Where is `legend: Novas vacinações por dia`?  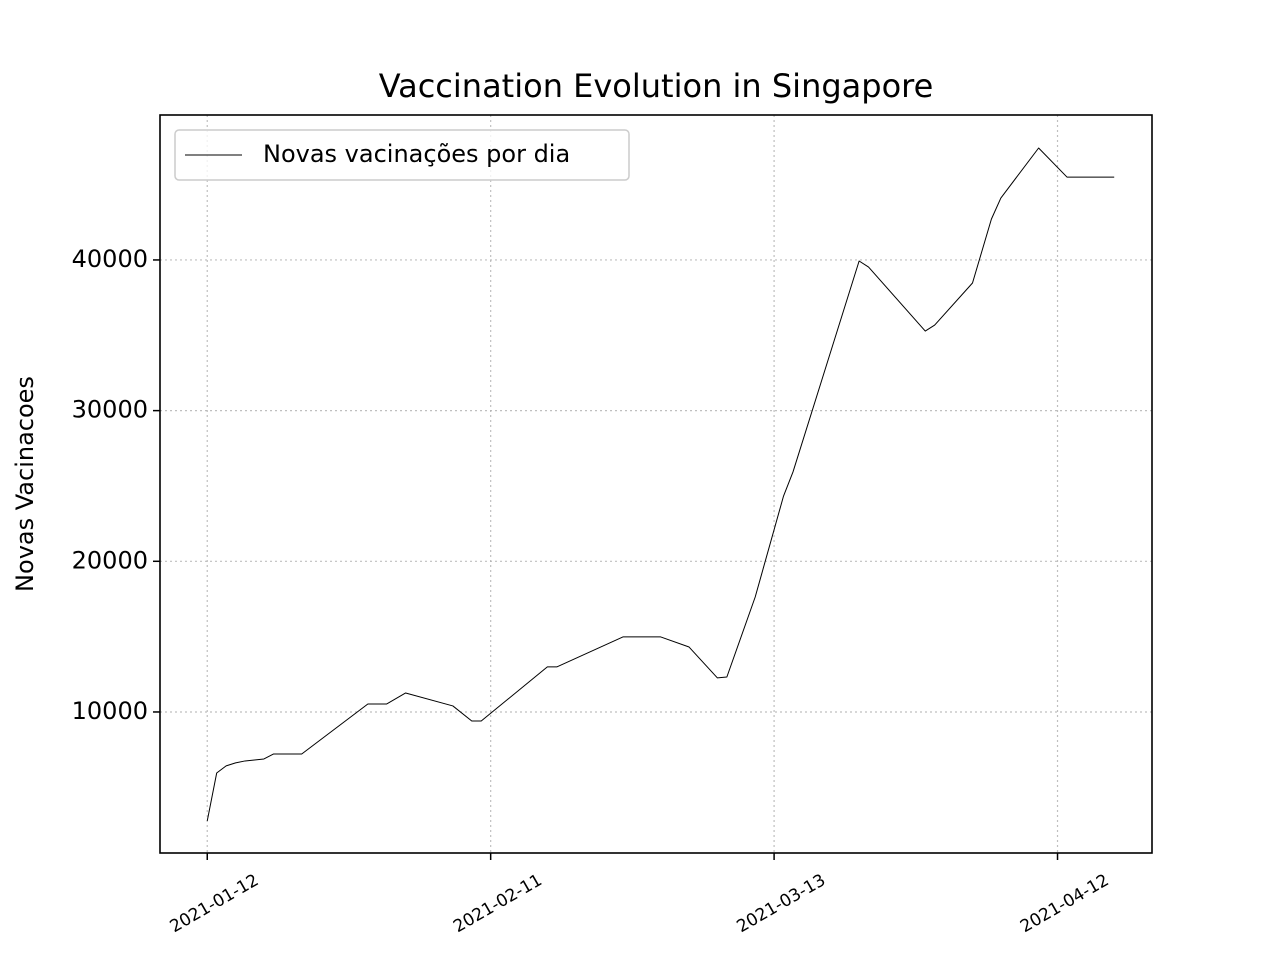 legend: Novas vacinações por dia is located at coordinates (402, 155).